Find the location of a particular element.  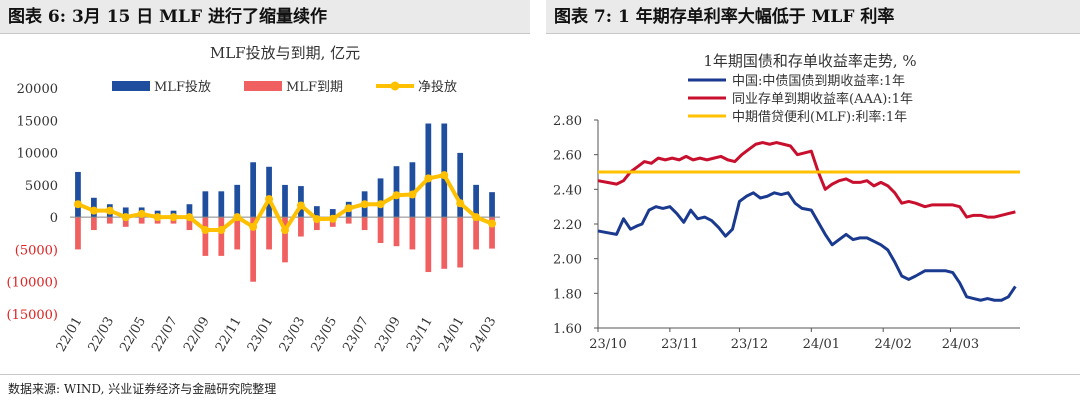

x-tick-label: 22/09 is located at coordinates (197, 335).